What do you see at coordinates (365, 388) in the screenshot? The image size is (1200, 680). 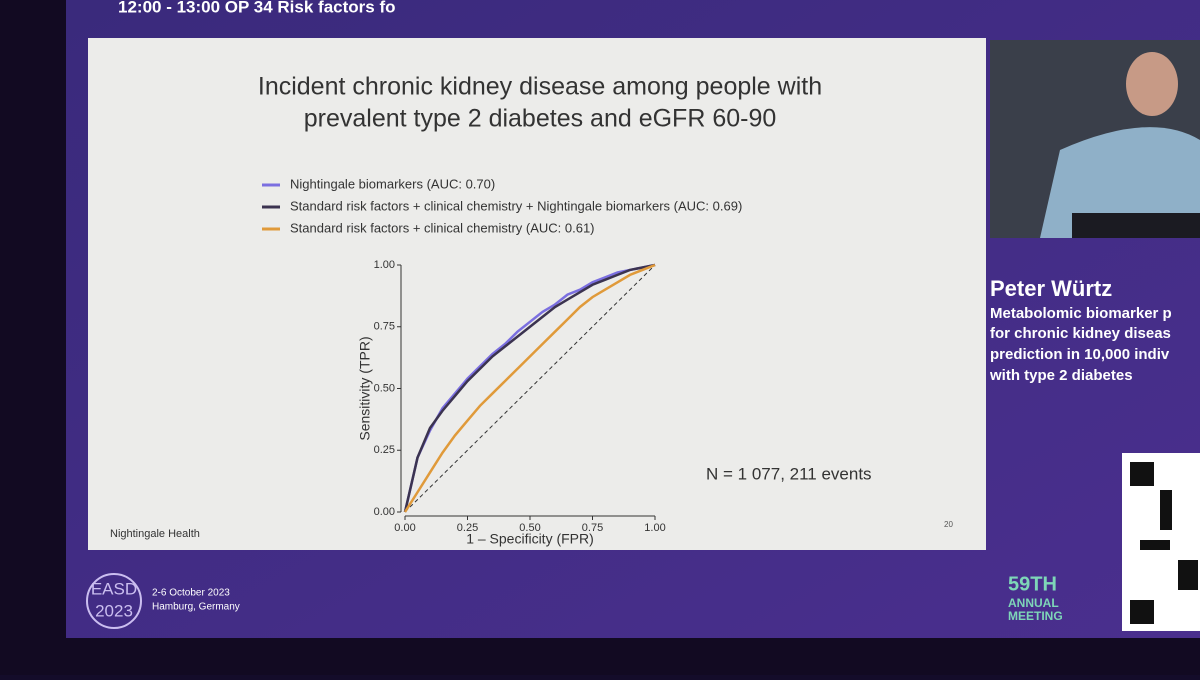 I see `y-axis-label: Sensitivity (TPR)` at bounding box center [365, 388].